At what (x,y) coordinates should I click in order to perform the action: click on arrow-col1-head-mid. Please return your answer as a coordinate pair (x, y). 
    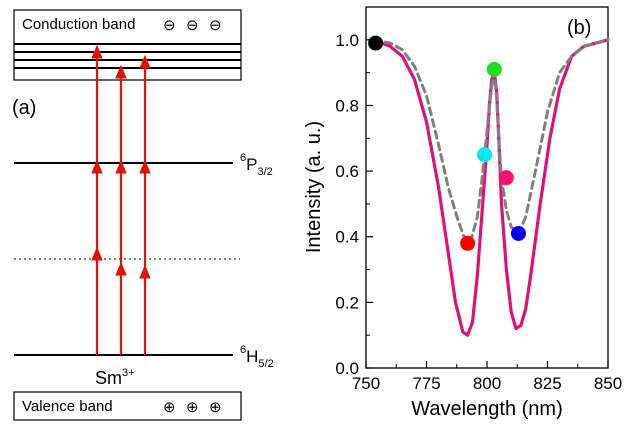
    Looking at the image, I should click on (97, 166).